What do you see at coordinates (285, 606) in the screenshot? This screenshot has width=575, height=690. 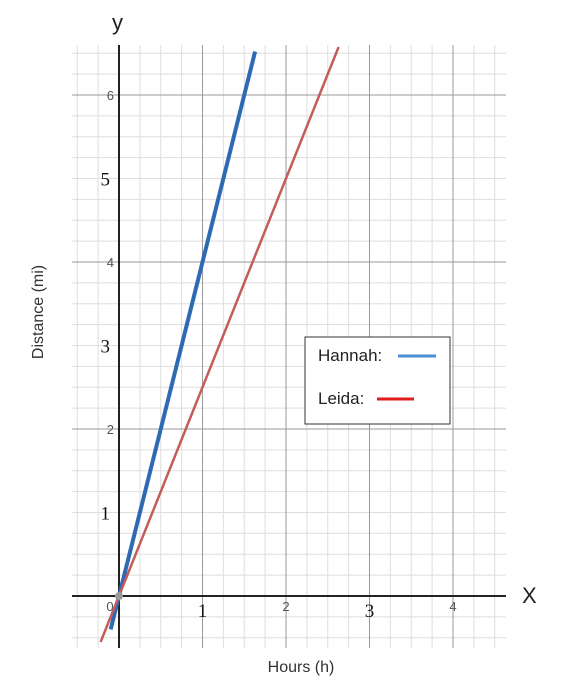 I see `x-tick-label: 2` at bounding box center [285, 606].